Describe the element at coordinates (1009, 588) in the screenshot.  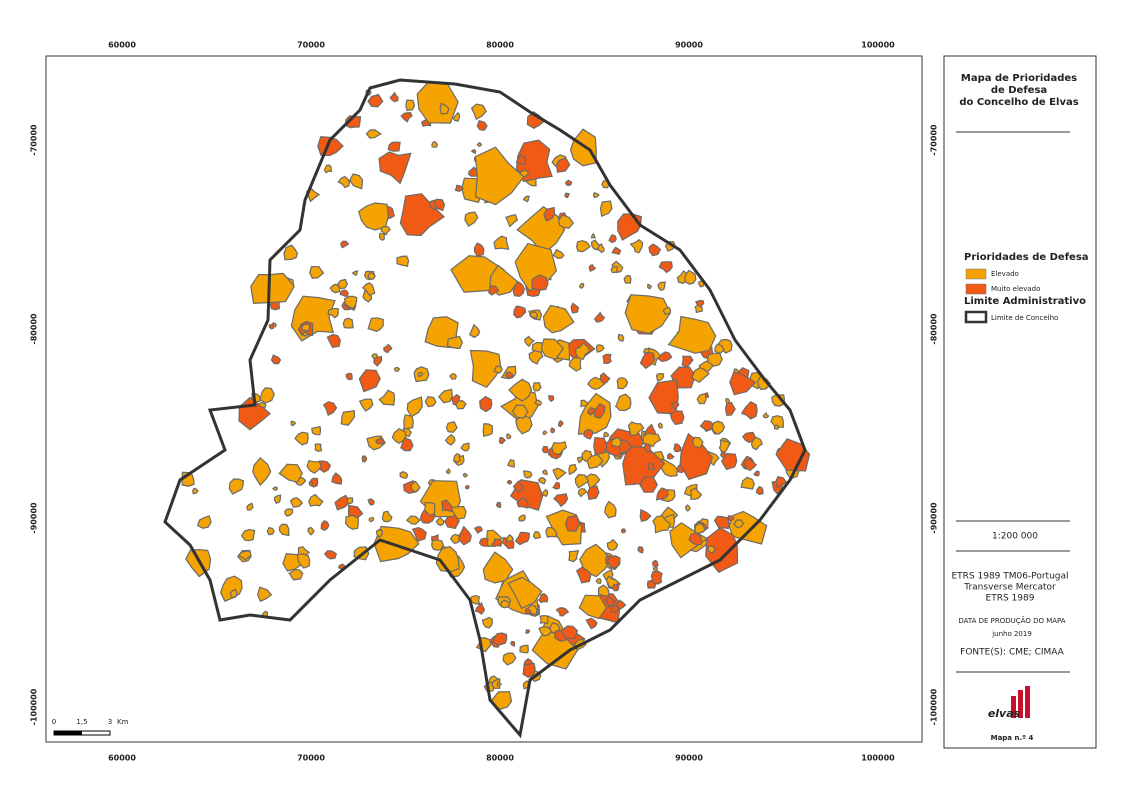
I see `projection: Transverse Mercator` at that location.